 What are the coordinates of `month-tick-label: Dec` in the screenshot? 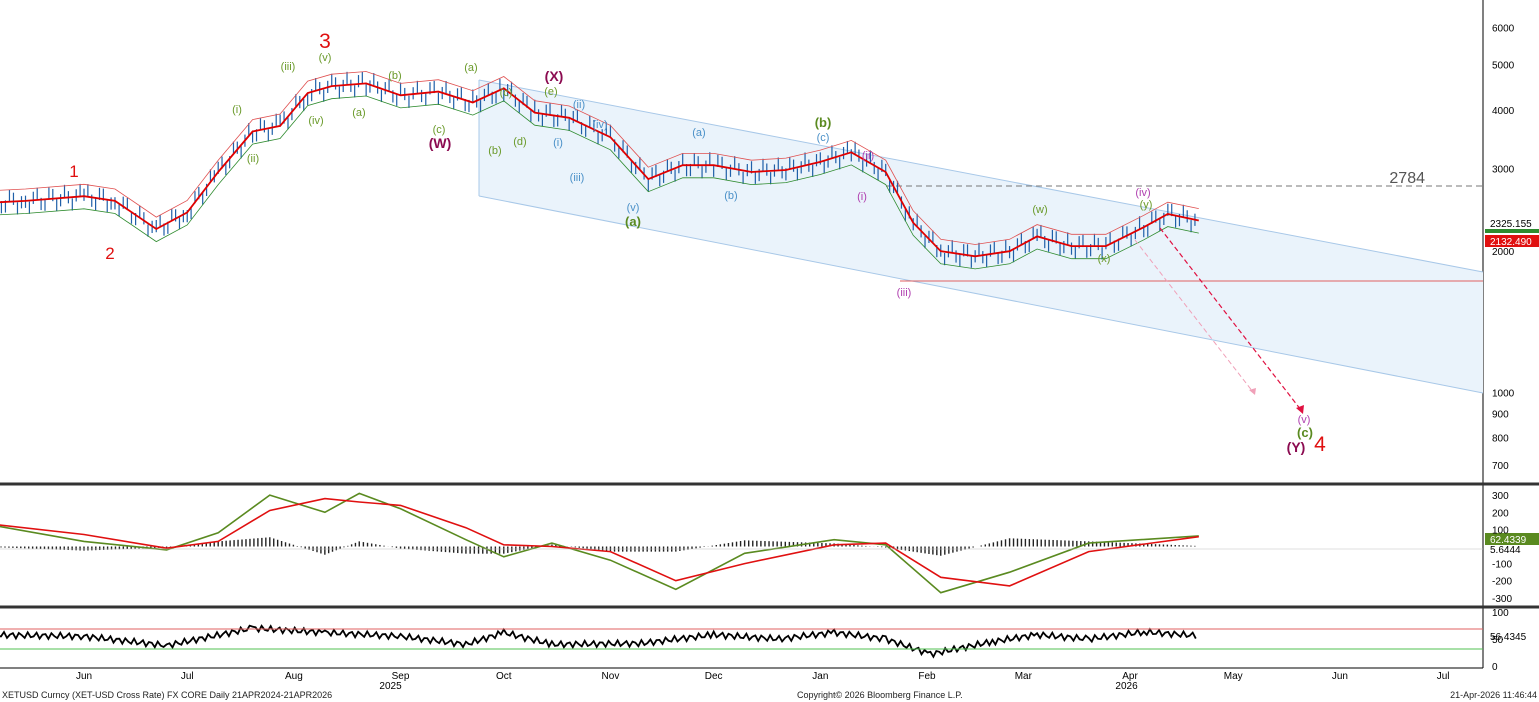 It's located at (714, 676).